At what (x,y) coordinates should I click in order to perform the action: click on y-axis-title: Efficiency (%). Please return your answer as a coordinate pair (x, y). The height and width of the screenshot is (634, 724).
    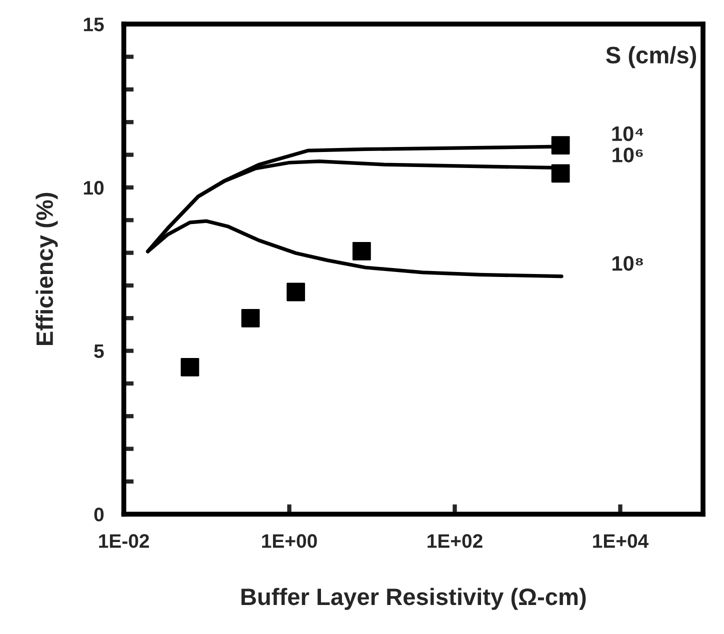
    Looking at the image, I should click on (47, 268).